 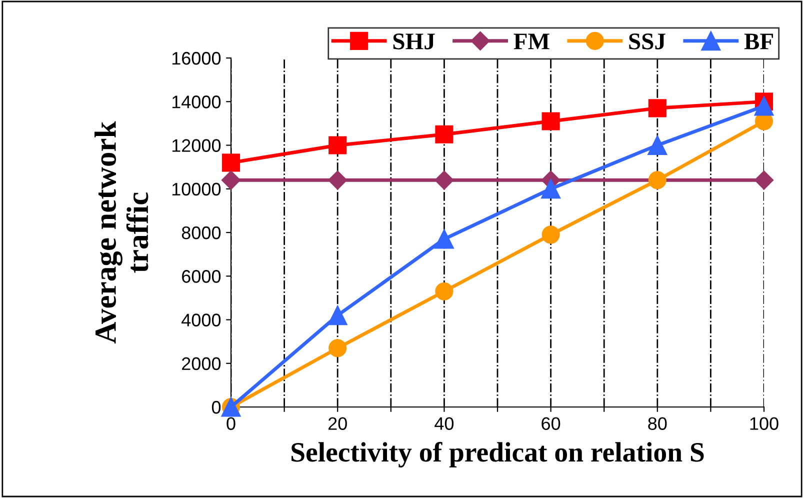 I want to click on y-tick-label: 16000, so click(x=196, y=58).